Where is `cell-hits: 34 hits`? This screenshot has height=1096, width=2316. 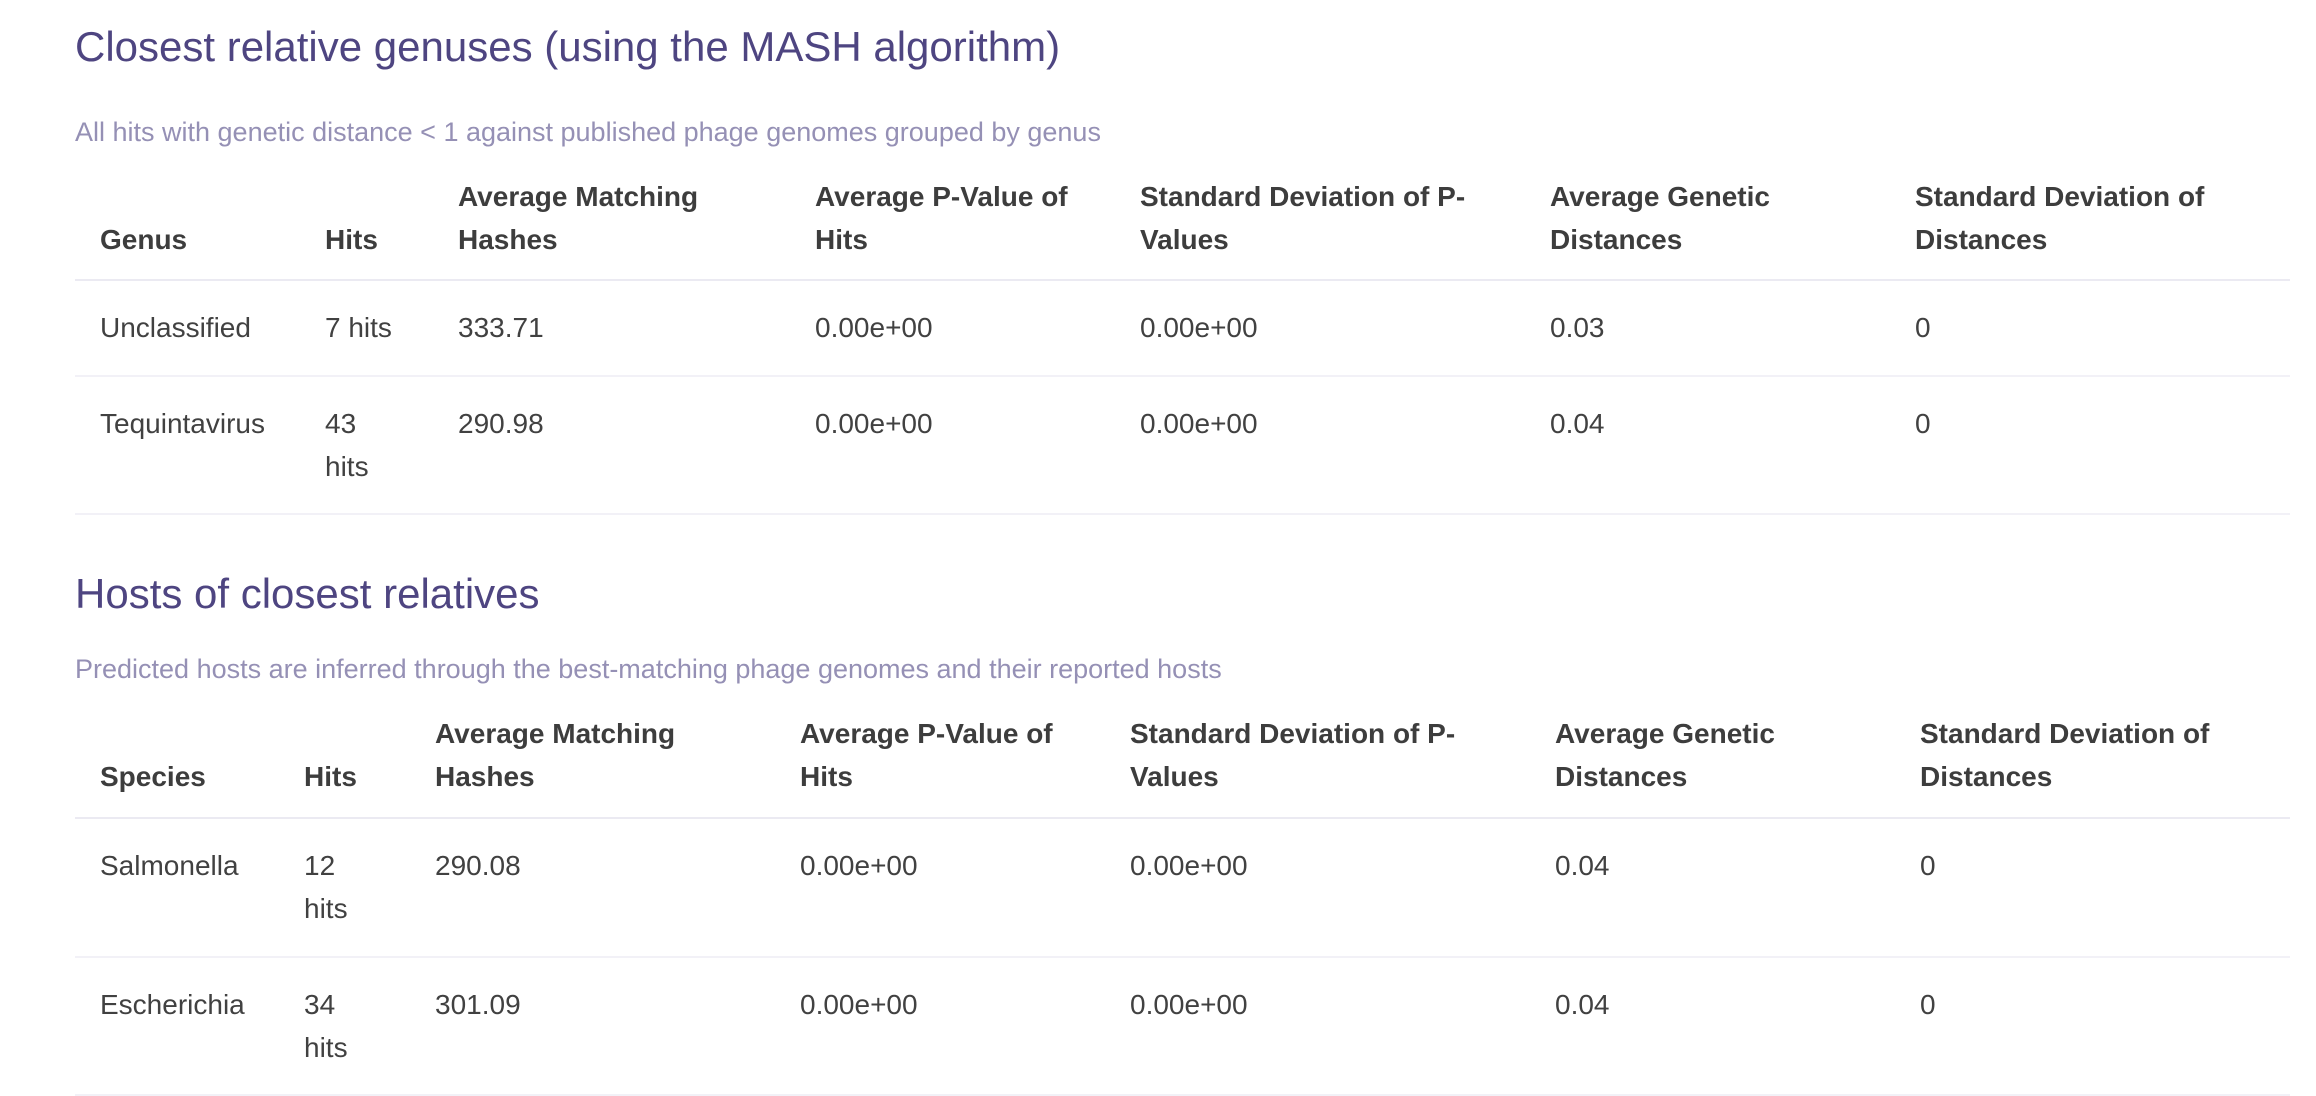
cell-hits: 34 hits is located at coordinates (344, 1026).